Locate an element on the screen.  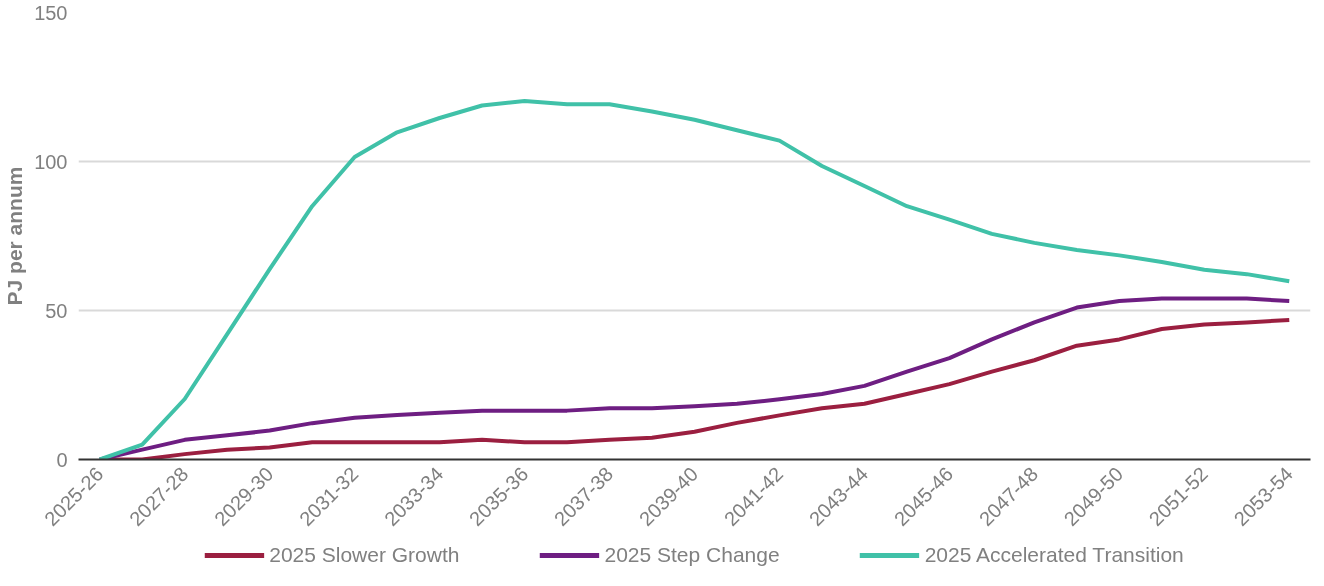
legend-label: 2025 Slower Growth is located at coordinates (364, 555).